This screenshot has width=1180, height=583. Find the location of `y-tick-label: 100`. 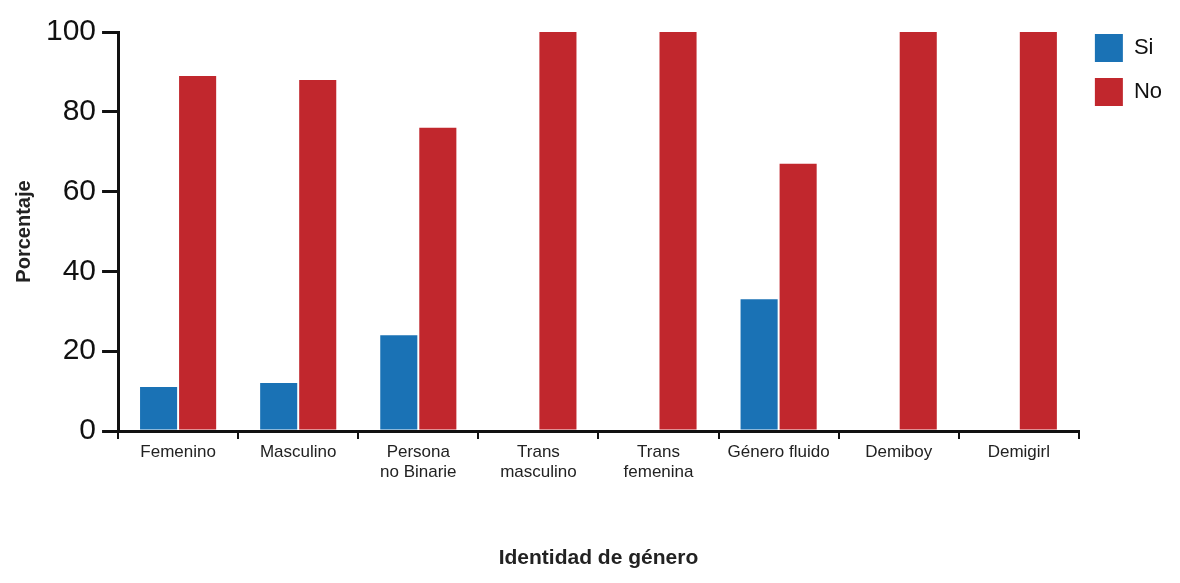

y-tick-label: 100 is located at coordinates (71, 30).